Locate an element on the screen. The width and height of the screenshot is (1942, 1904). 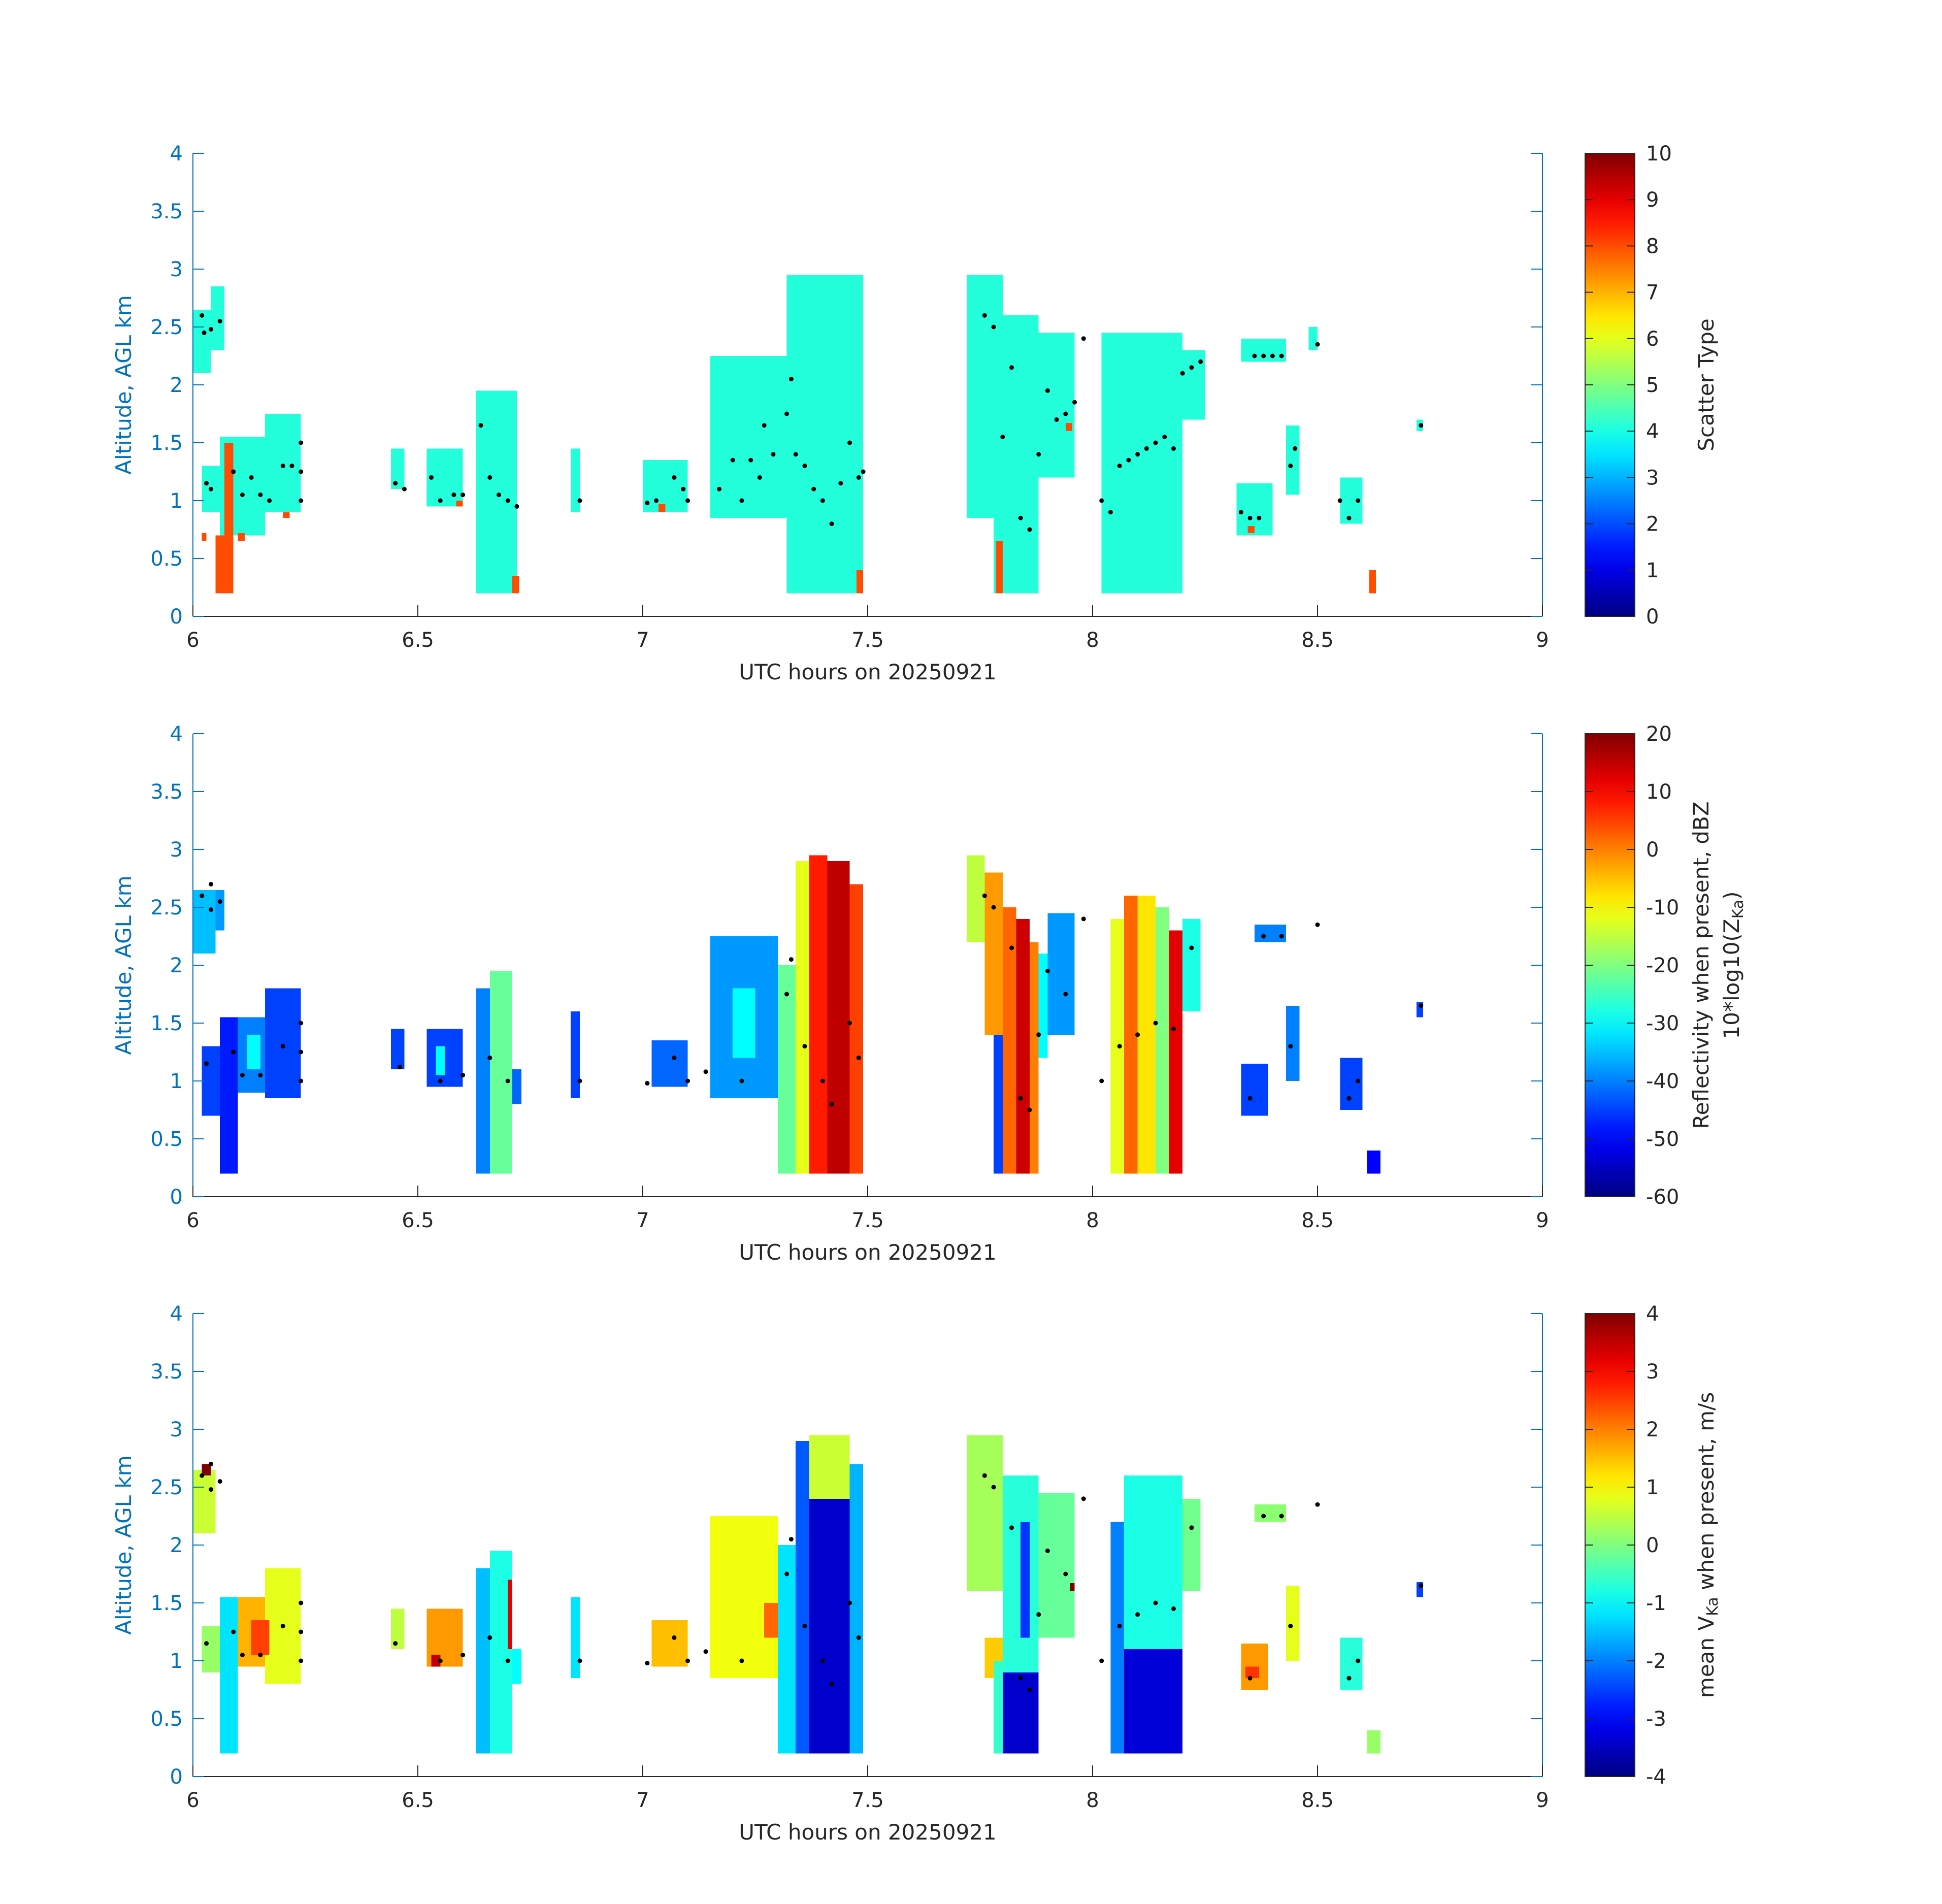
y-tick-label: 2.5 is located at coordinates (166, 908).